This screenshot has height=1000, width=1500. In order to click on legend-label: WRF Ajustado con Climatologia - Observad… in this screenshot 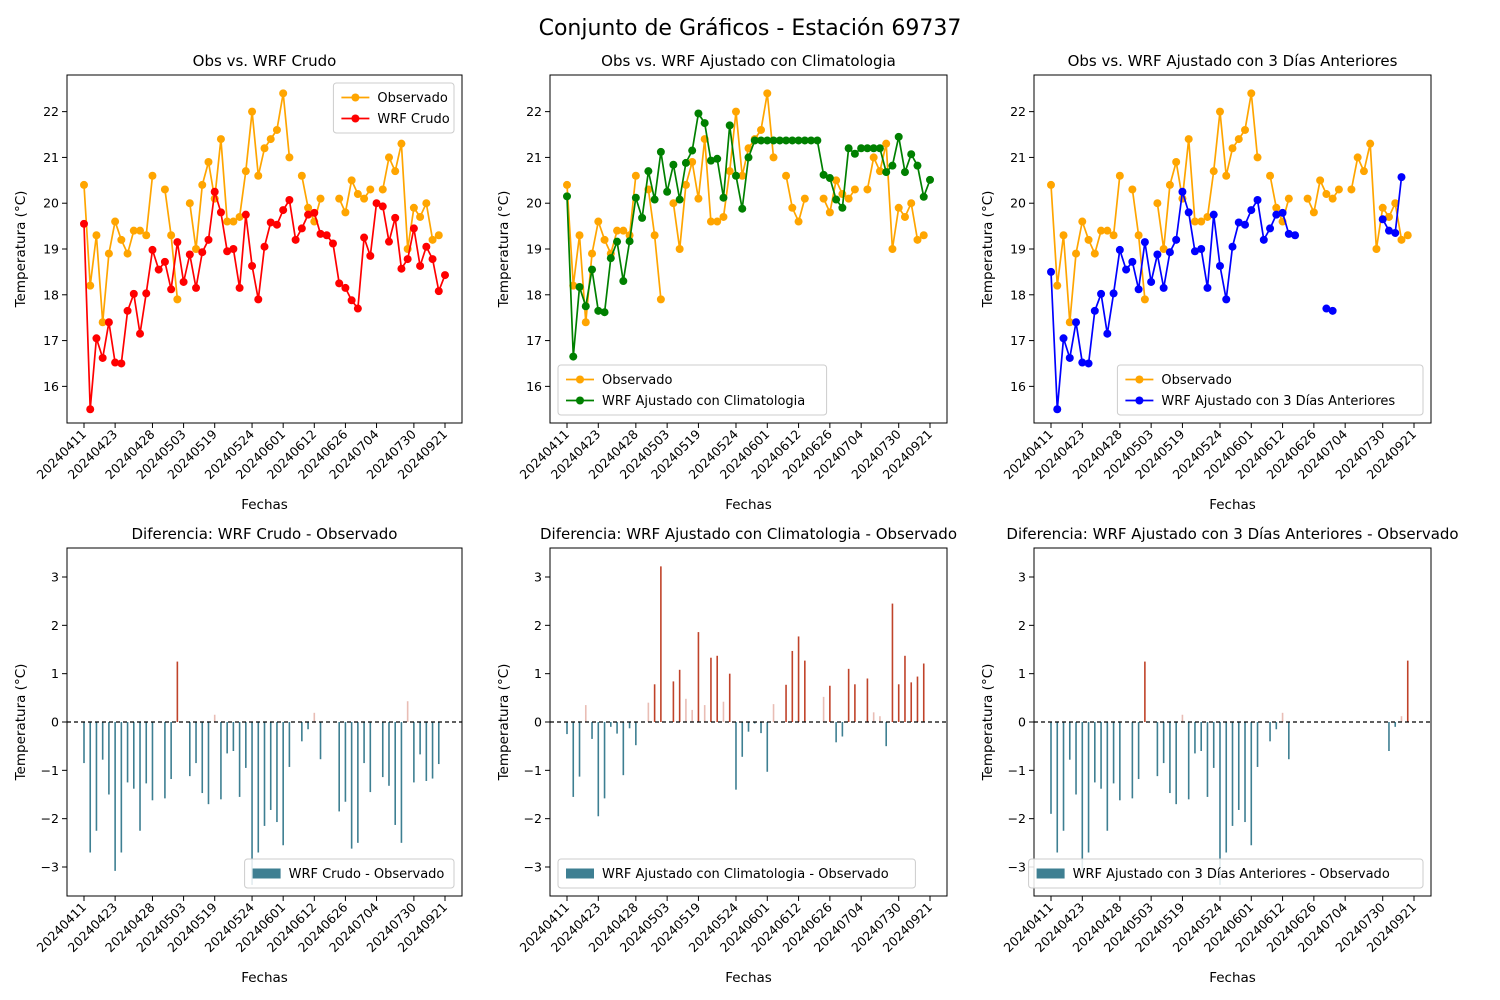, I will do `click(745, 874)`.